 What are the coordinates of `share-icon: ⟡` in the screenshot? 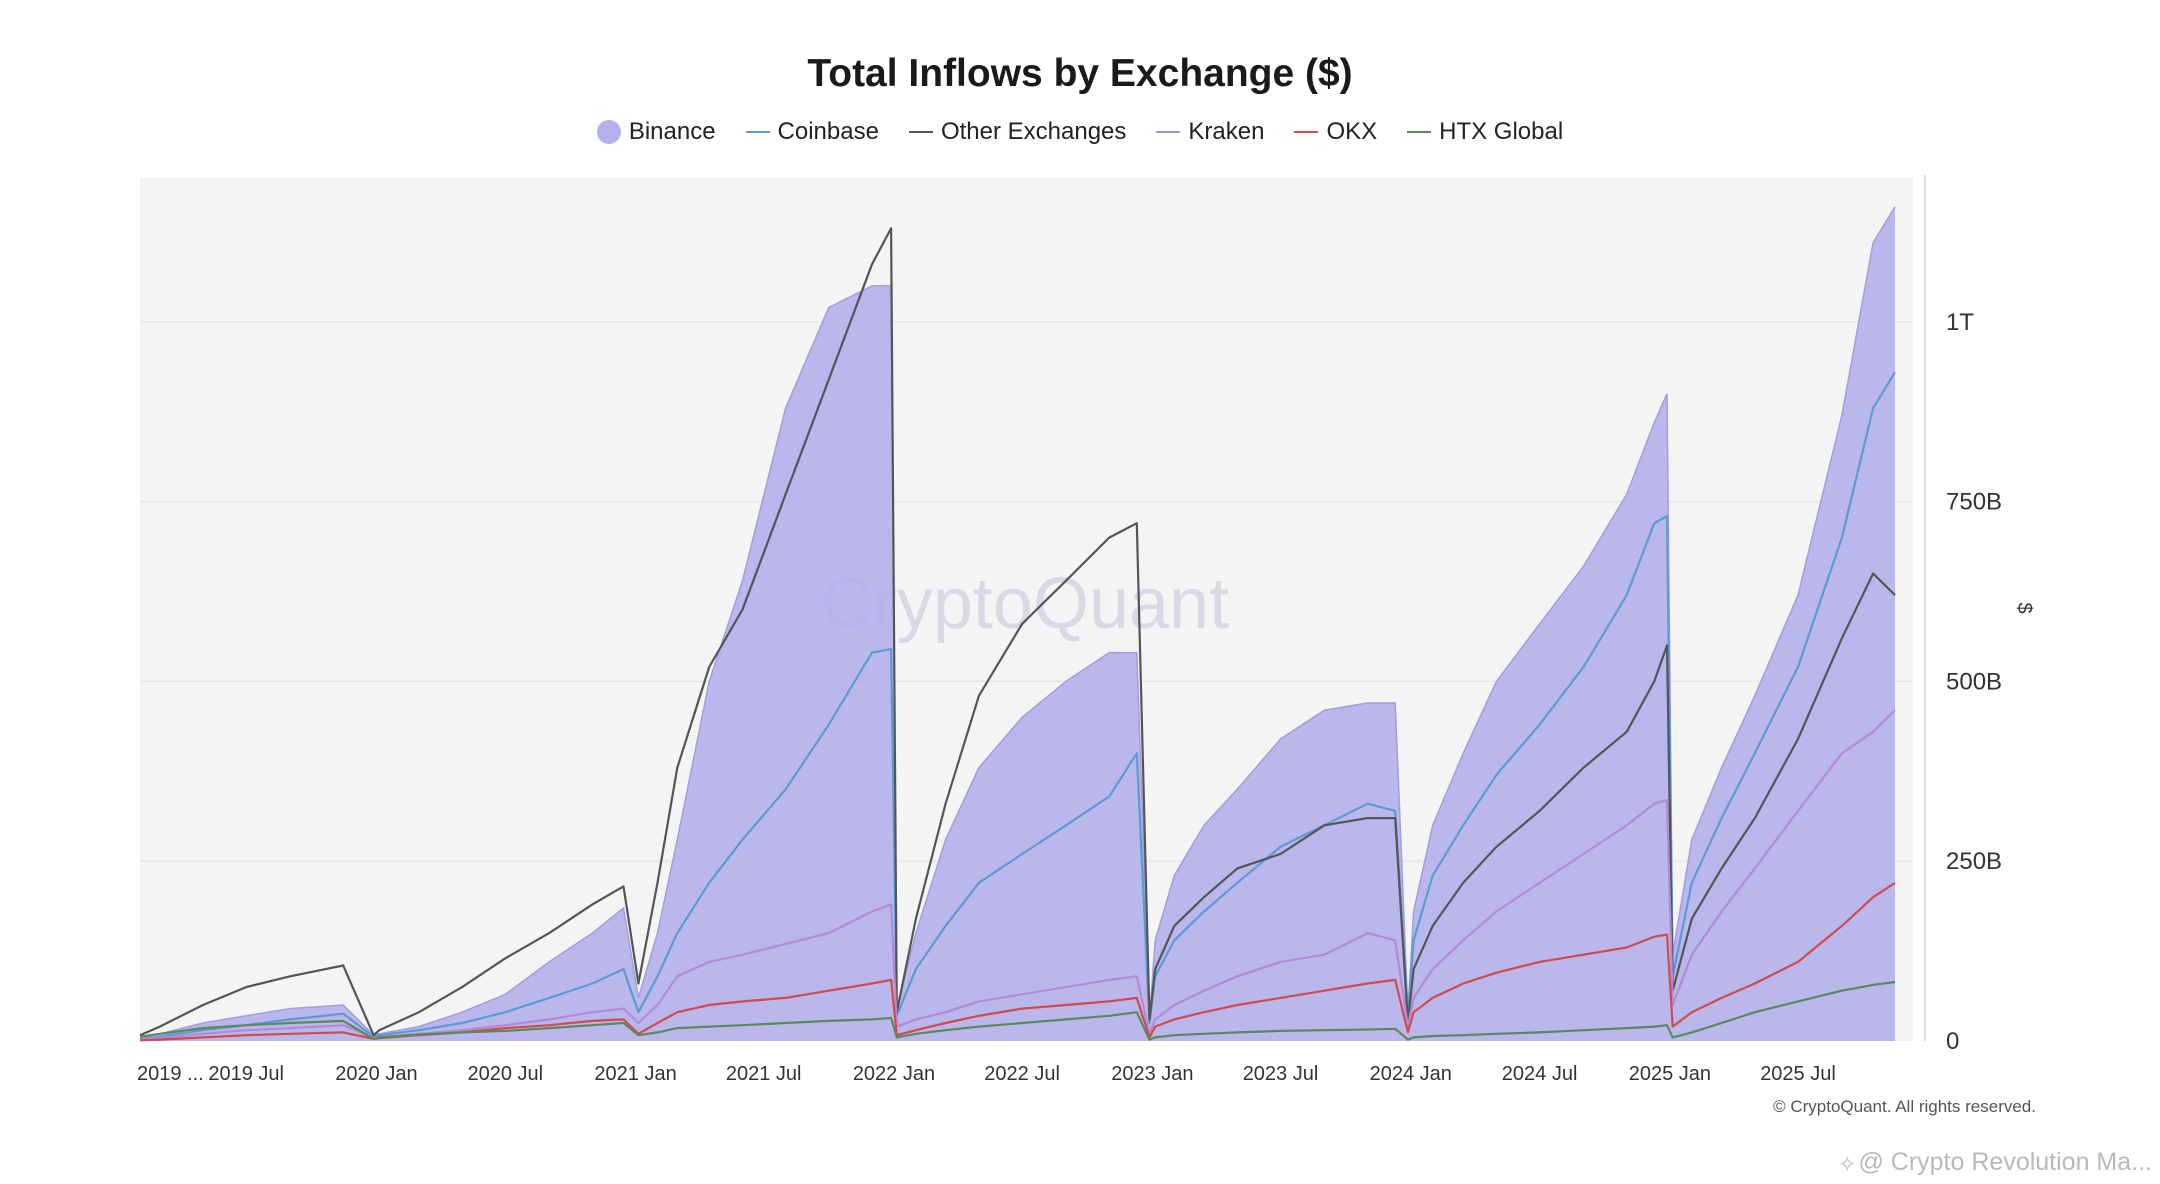 It's located at (1847, 1162).